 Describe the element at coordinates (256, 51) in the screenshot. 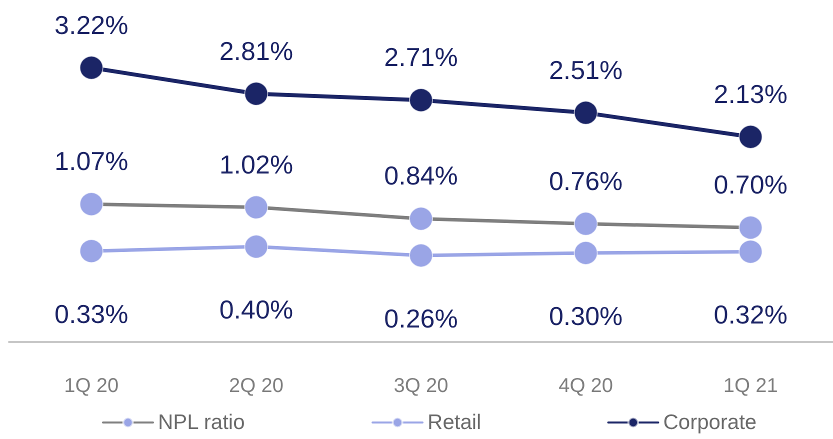

I see `data-label: 2.81%` at that location.